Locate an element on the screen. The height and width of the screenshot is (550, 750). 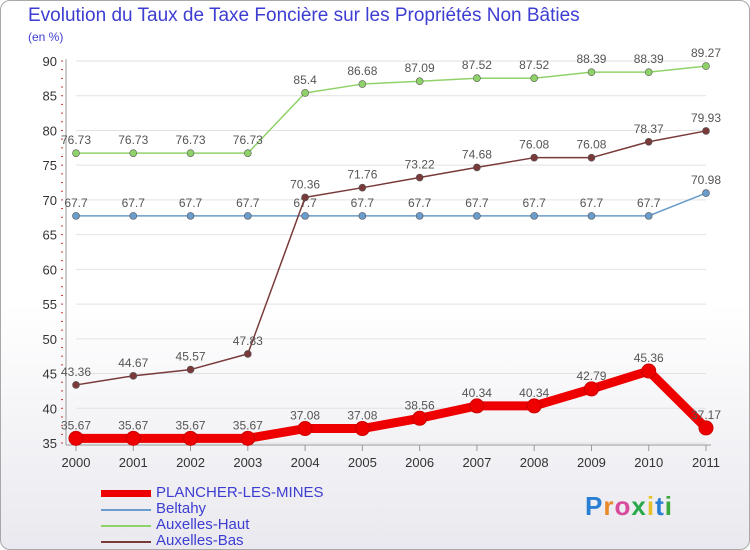
y-tick-label: 35 is located at coordinates (50, 443).